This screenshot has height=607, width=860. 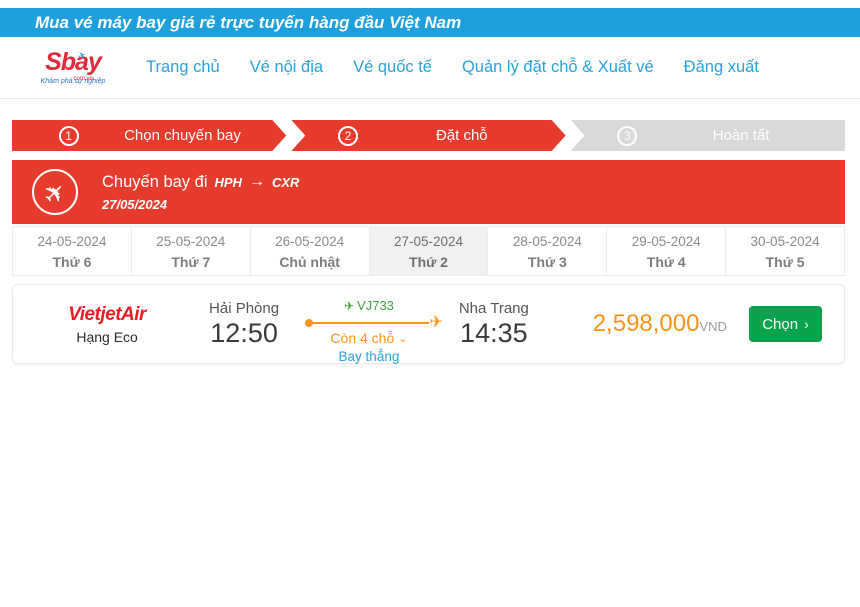 What do you see at coordinates (308, 323) in the screenshot?
I see `route-origin-dot` at bounding box center [308, 323].